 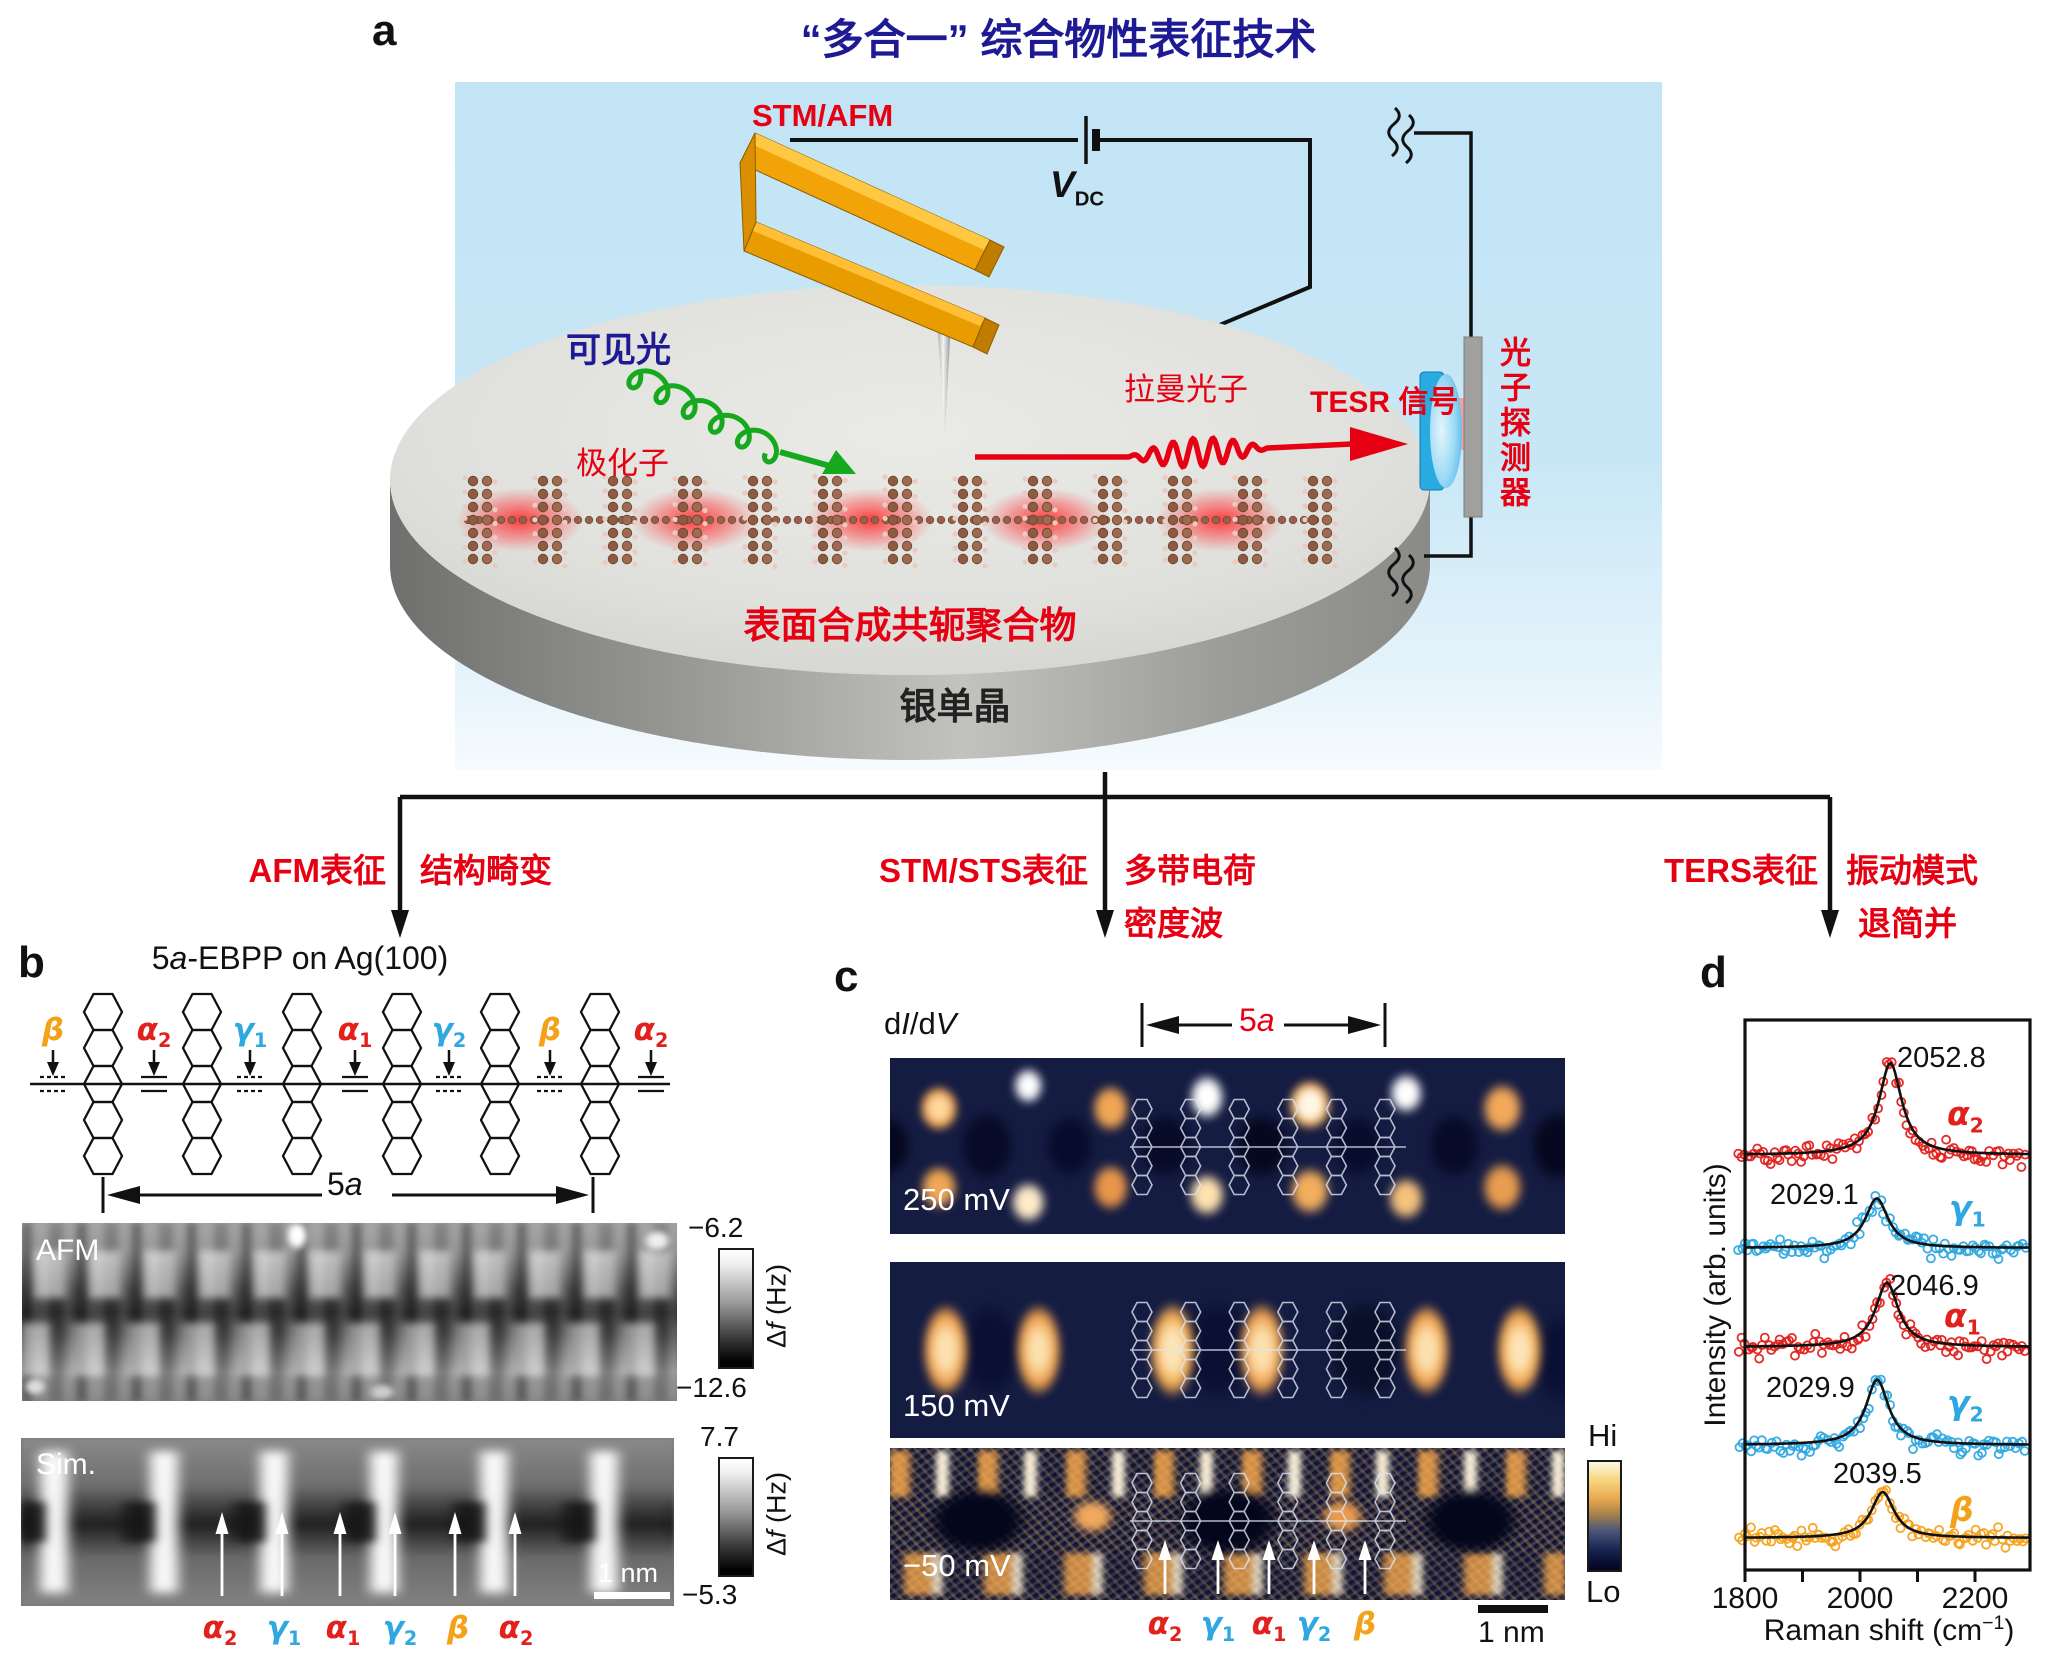 I want to click on marker-alpha2: α2, so click(x=154, y=1032).